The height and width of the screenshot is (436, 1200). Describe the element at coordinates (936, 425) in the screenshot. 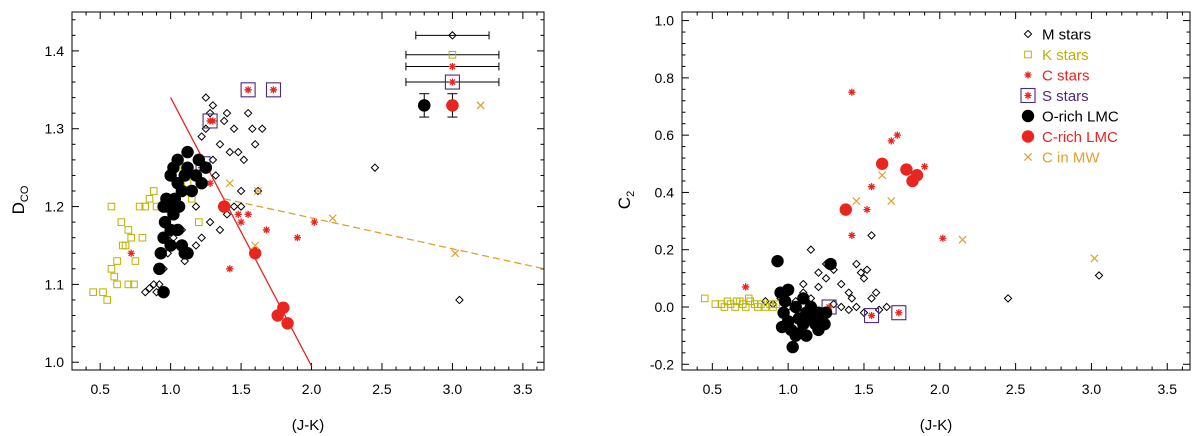

I see `x-axis-label: (J-K)` at that location.